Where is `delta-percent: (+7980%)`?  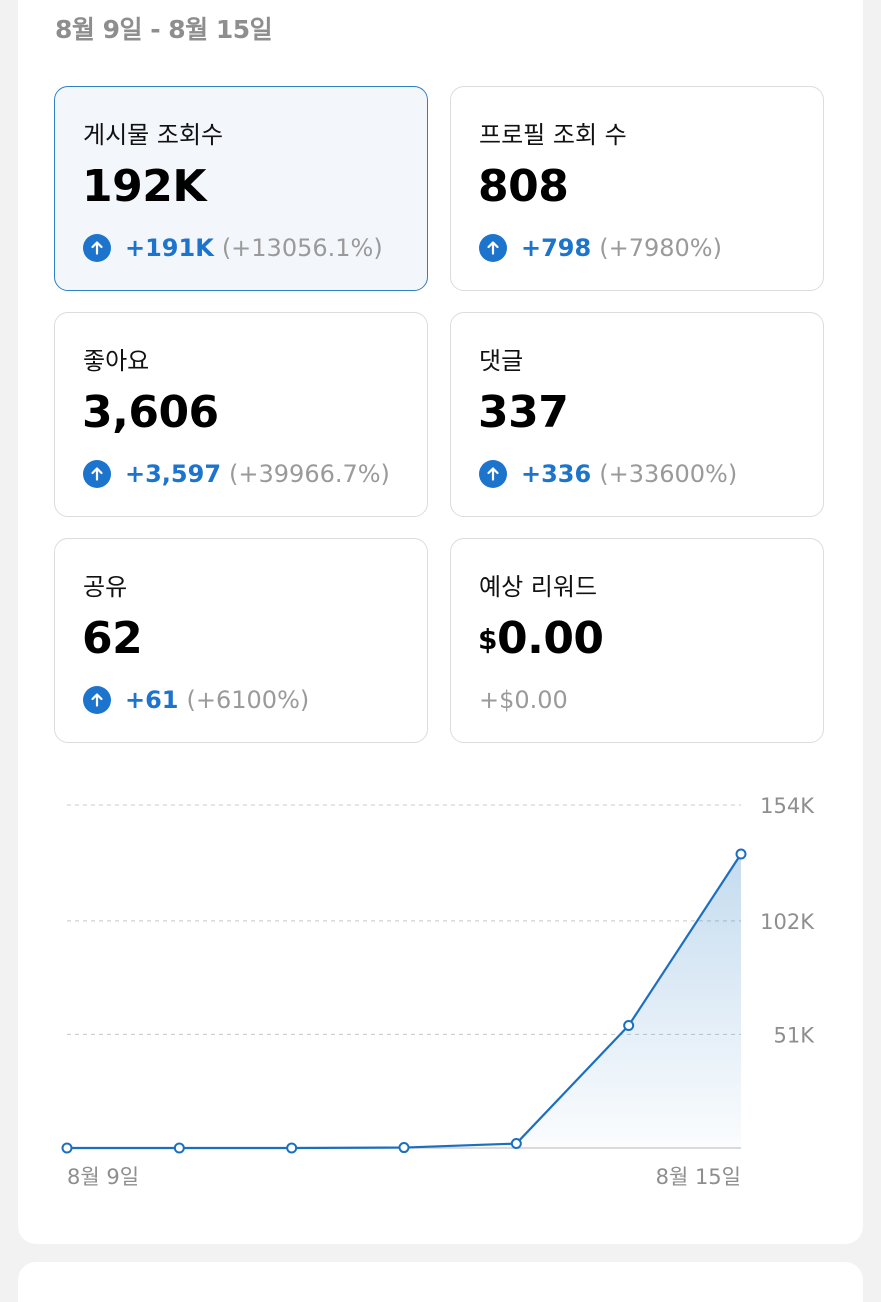
delta-percent: (+7980%) is located at coordinates (660, 248).